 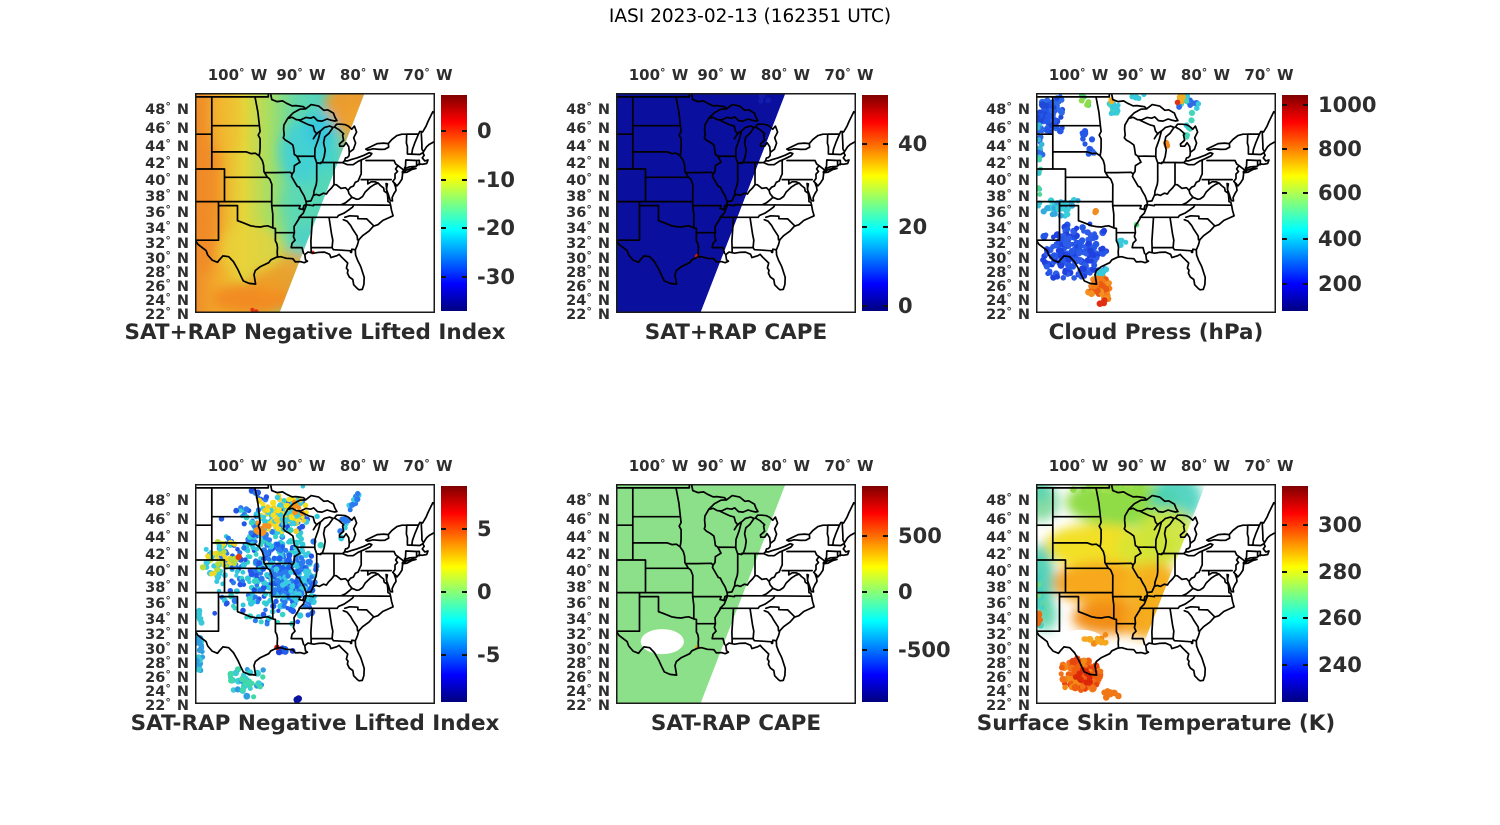 What do you see at coordinates (489, 654) in the screenshot?
I see `colorbar-tick-label: -5` at bounding box center [489, 654].